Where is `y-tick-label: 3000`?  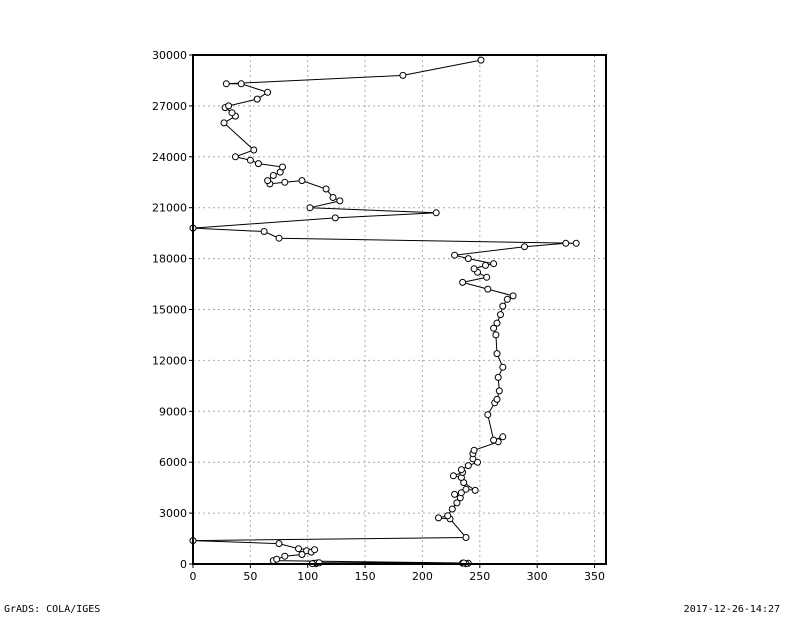 y-tick-label: 3000 is located at coordinates (173, 513).